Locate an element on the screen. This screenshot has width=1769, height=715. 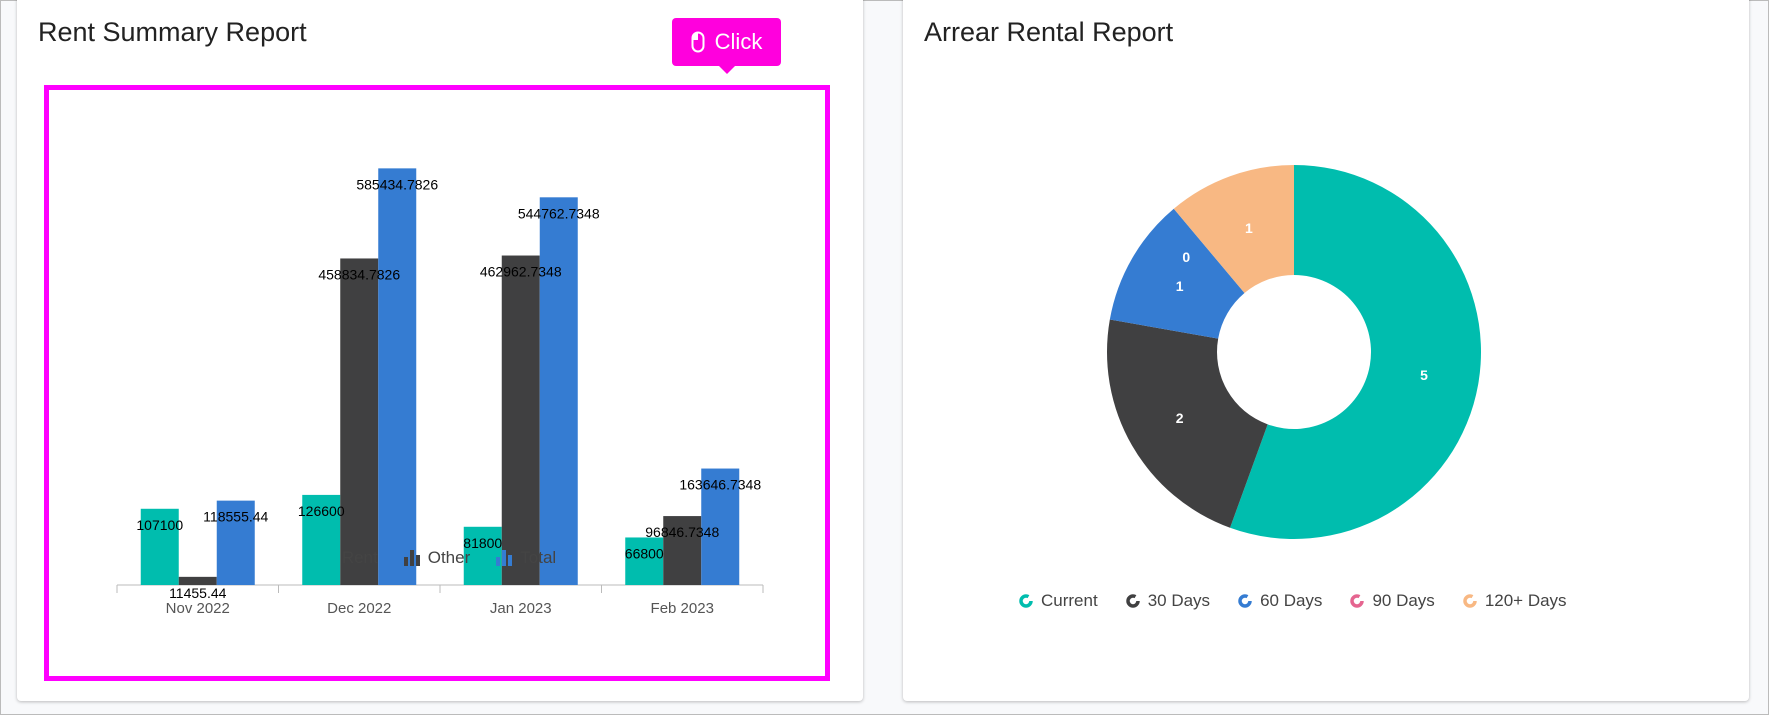
legend-label: Other is located at coordinates (449, 557).